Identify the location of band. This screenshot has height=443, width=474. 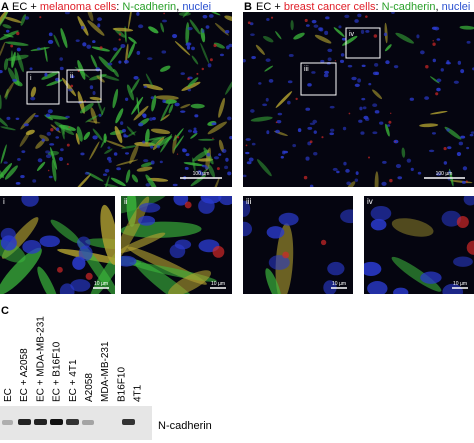
(24, 422).